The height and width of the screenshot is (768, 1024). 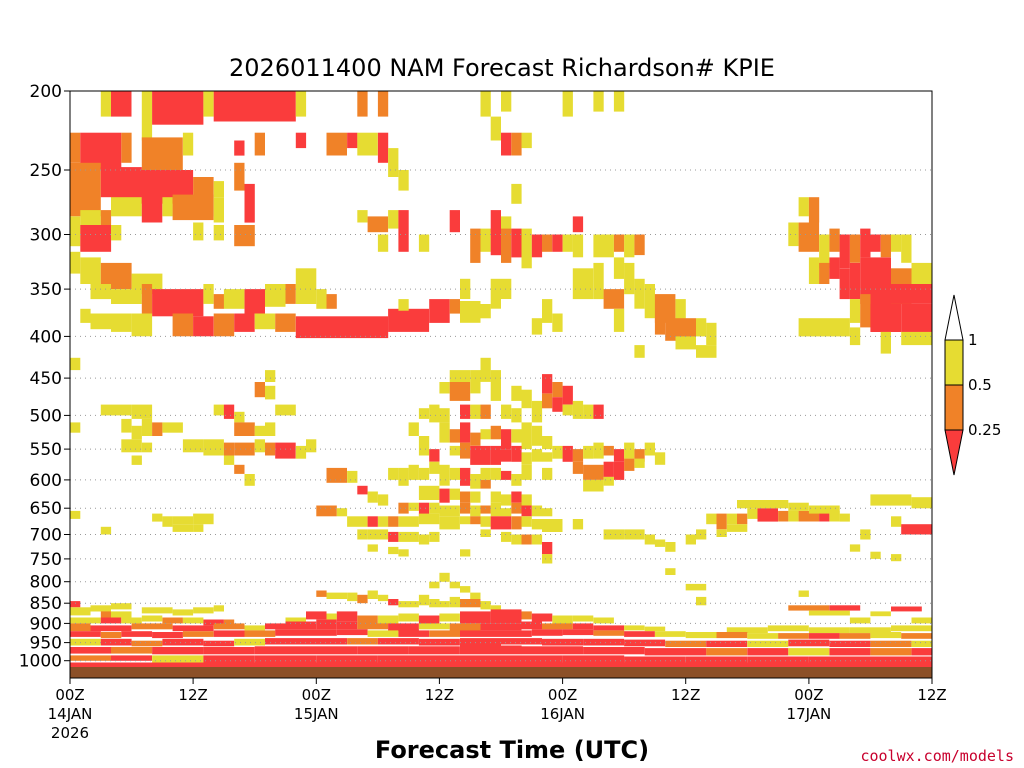 What do you see at coordinates (46, 337) in the screenshot?
I see `ytick-label-400: 400` at bounding box center [46, 337].